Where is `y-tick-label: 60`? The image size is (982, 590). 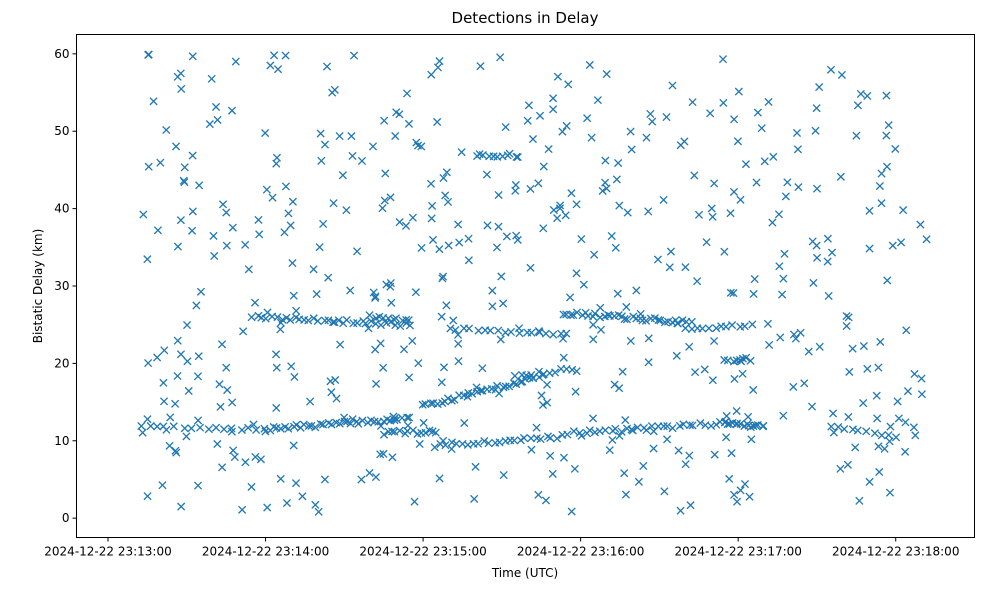 y-tick-label: 60 is located at coordinates (61, 54).